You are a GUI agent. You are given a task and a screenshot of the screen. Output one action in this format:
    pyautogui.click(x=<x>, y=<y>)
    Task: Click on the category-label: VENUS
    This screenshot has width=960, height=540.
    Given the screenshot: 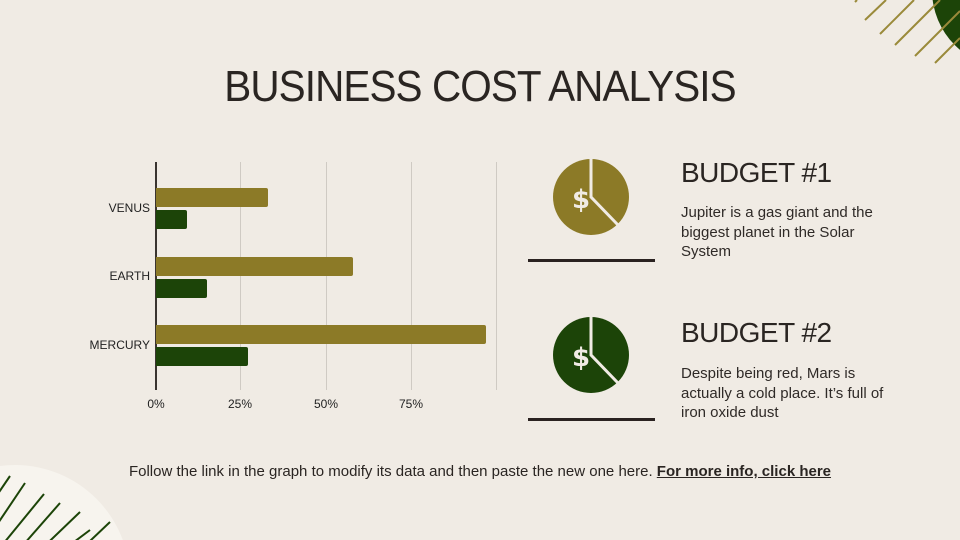 What is the action you would take?
    pyautogui.click(x=129, y=208)
    